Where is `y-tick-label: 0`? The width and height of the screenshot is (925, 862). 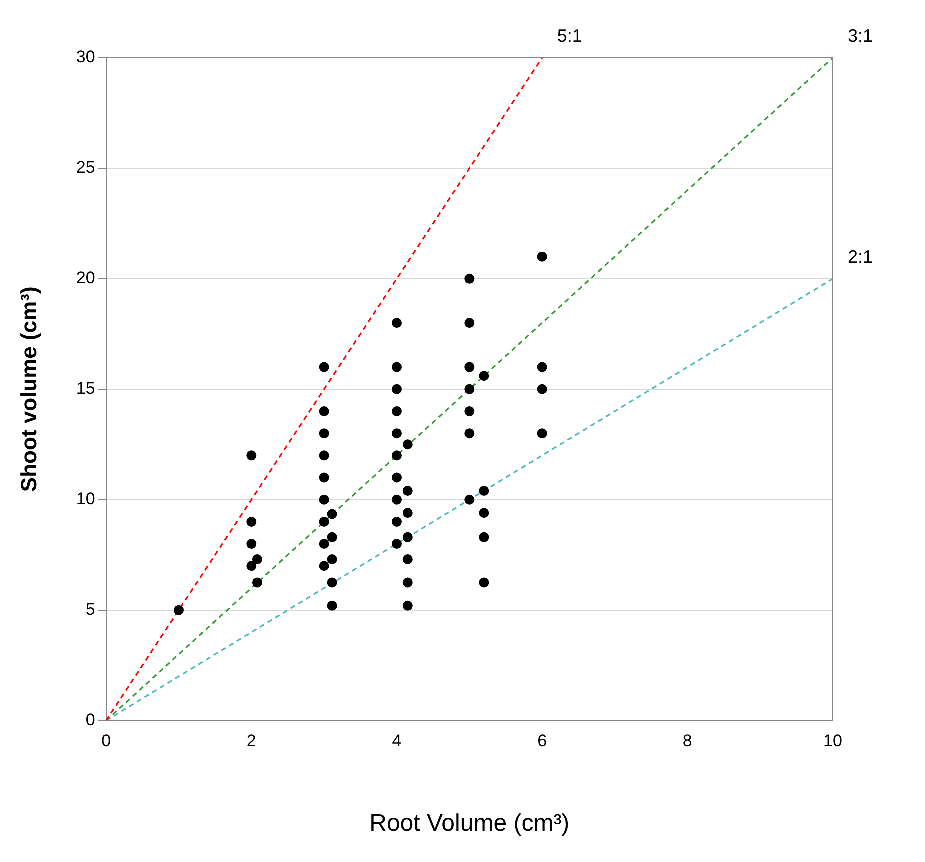
y-tick-label: 0 is located at coordinates (91, 720).